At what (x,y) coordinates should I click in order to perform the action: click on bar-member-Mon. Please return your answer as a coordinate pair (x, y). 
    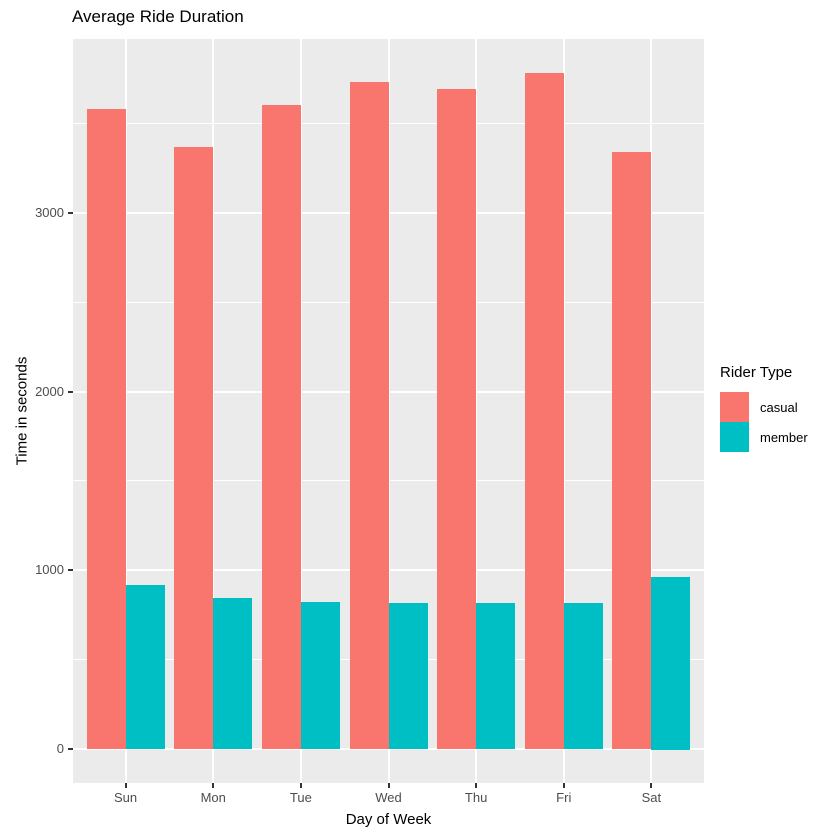
    Looking at the image, I should click on (232, 673).